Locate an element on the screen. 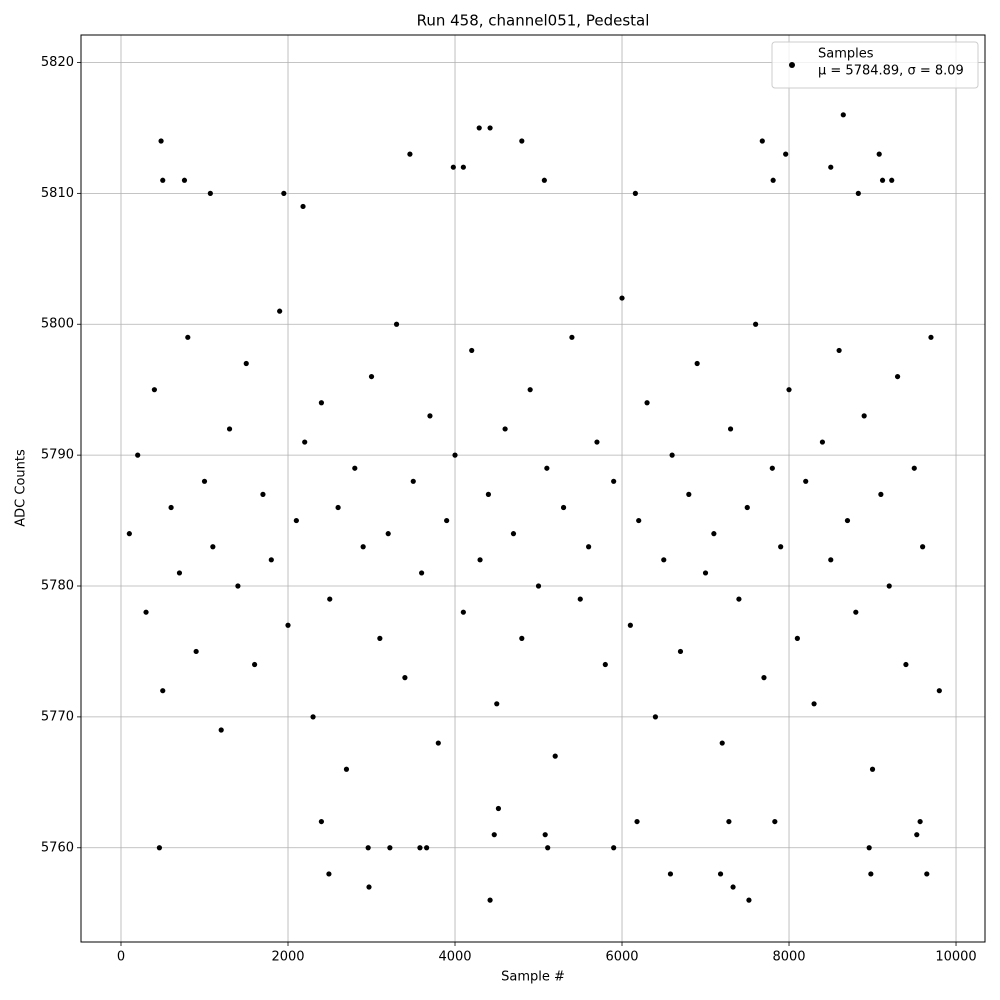 This screenshot has width=1000, height=1000. legend-label: Samples is located at coordinates (846, 54).